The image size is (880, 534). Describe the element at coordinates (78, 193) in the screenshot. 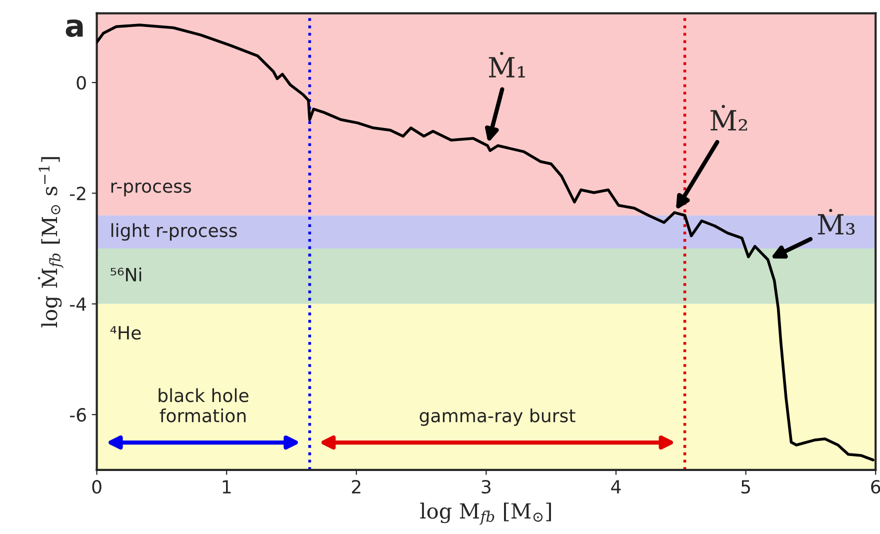

I see `y-tick-label: -2` at that location.